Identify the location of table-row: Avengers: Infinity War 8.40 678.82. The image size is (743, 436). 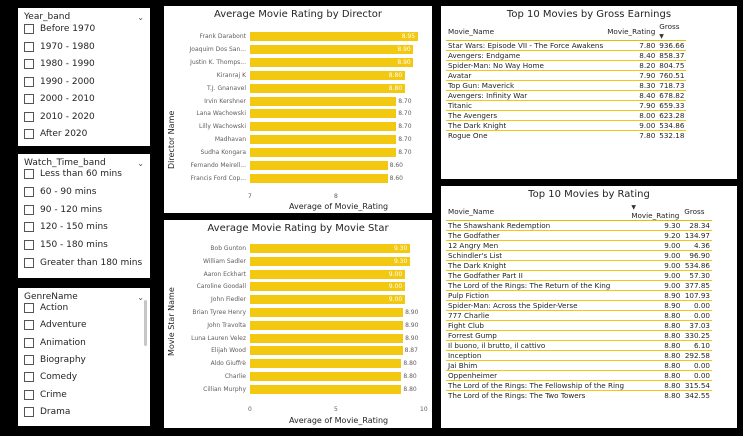
(566, 95).